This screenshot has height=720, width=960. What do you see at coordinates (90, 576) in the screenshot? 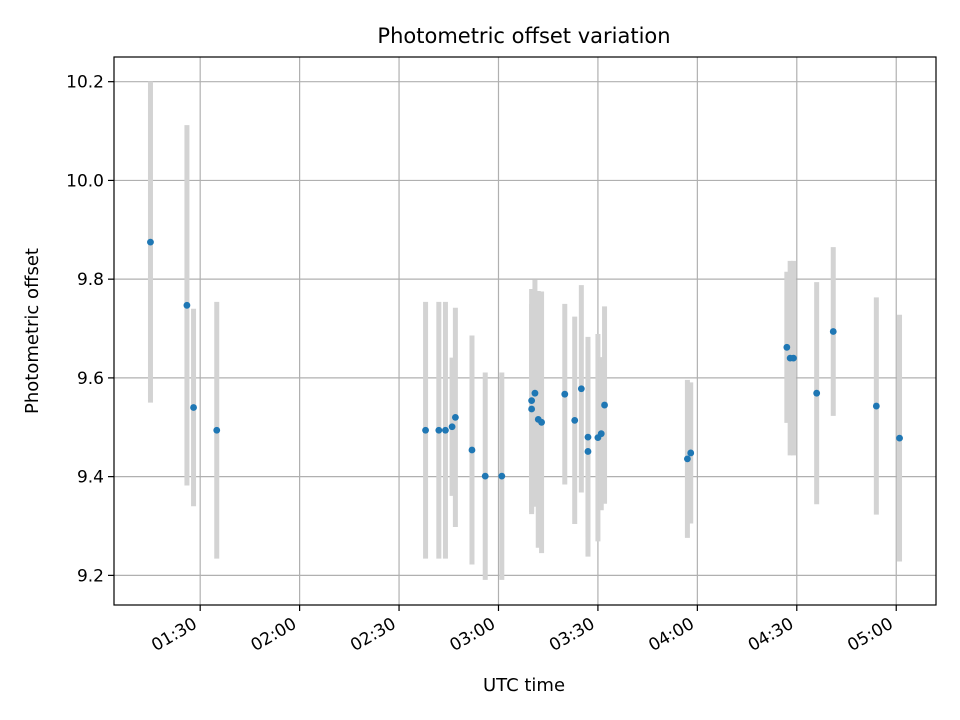
I see `y-tick-label: 9.2` at bounding box center [90, 576].